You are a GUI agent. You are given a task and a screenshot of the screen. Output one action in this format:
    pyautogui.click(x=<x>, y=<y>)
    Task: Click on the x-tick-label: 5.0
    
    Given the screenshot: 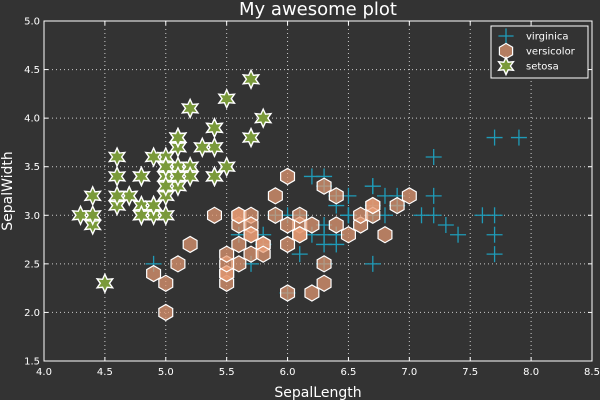 What is the action you would take?
    pyautogui.click(x=166, y=372)
    